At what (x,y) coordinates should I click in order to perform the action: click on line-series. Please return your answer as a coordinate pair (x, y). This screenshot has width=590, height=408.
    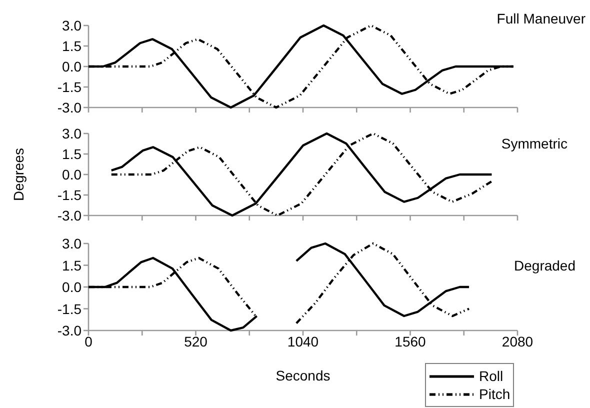
    Looking at the image, I should click on (301, 174).